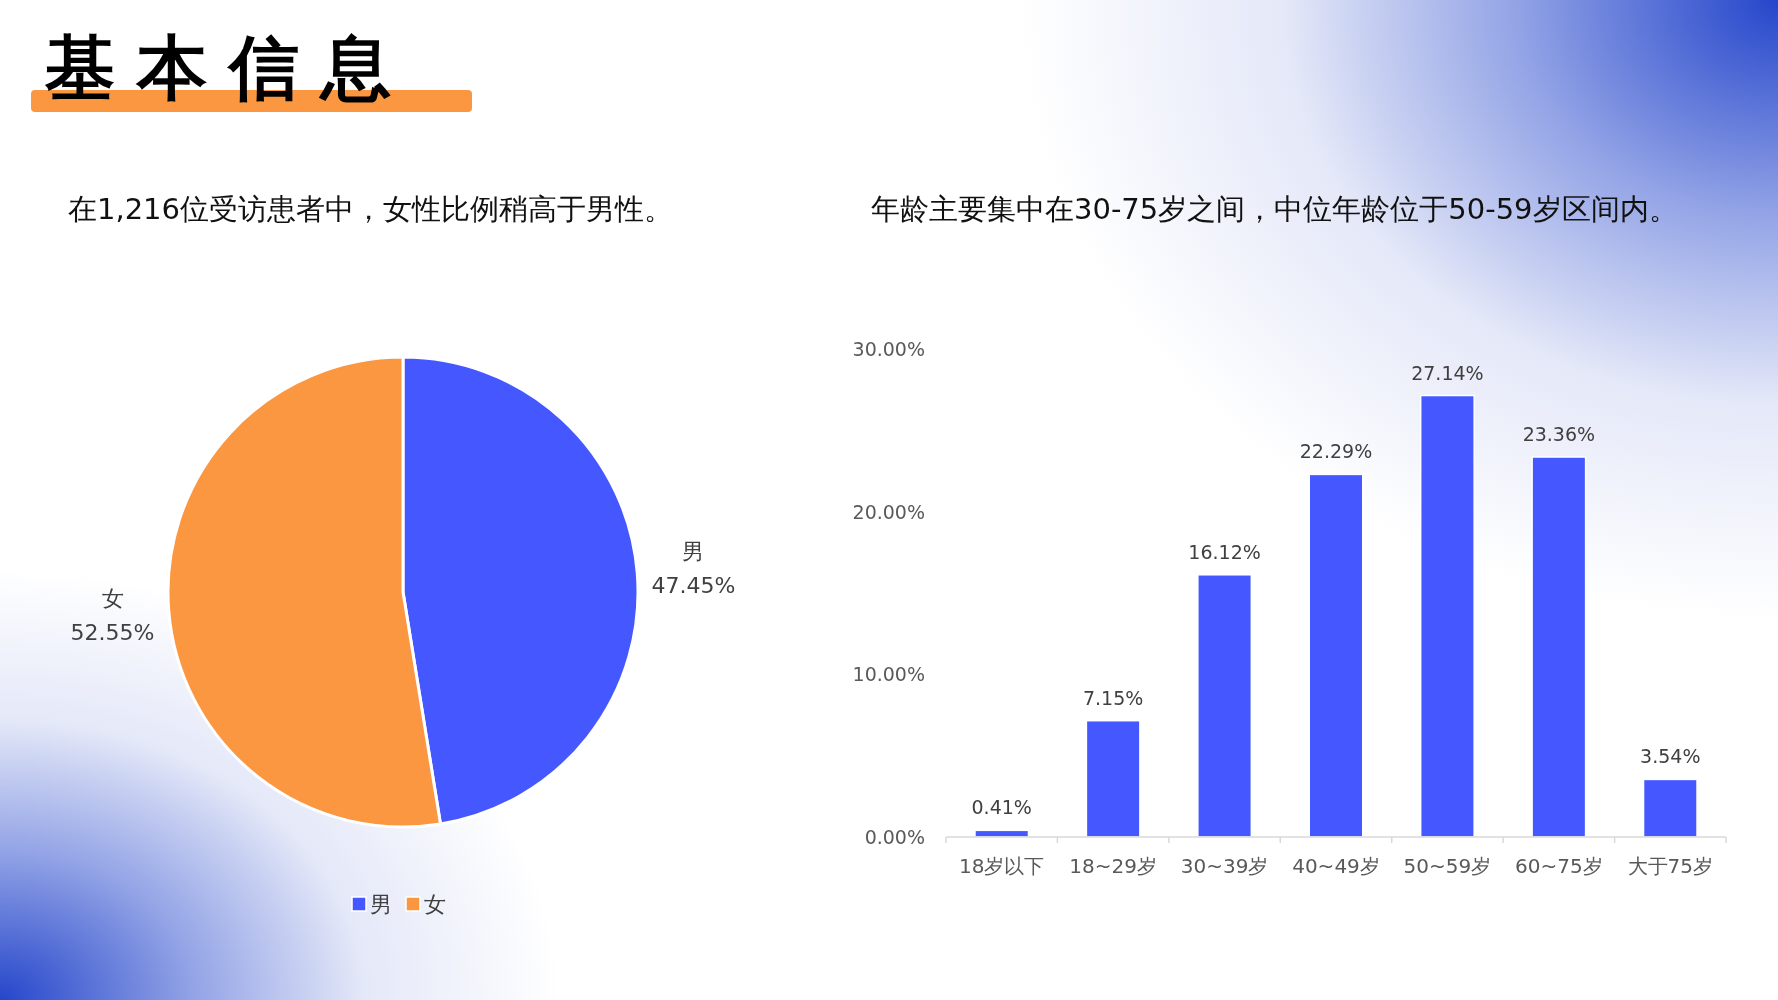 The height and width of the screenshot is (1000, 1778). Describe the element at coordinates (112, 598) in the screenshot. I see `slice-label: 女` at that location.